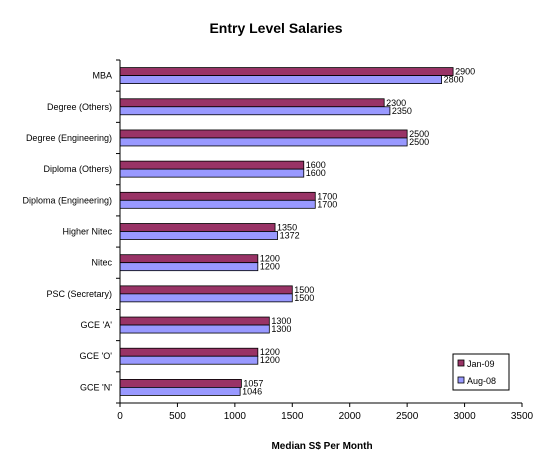 The width and height of the screenshot is (554, 474). Describe the element at coordinates (270, 360) in the screenshot. I see `data-label-gce-o-aug-08: 1200` at that location.